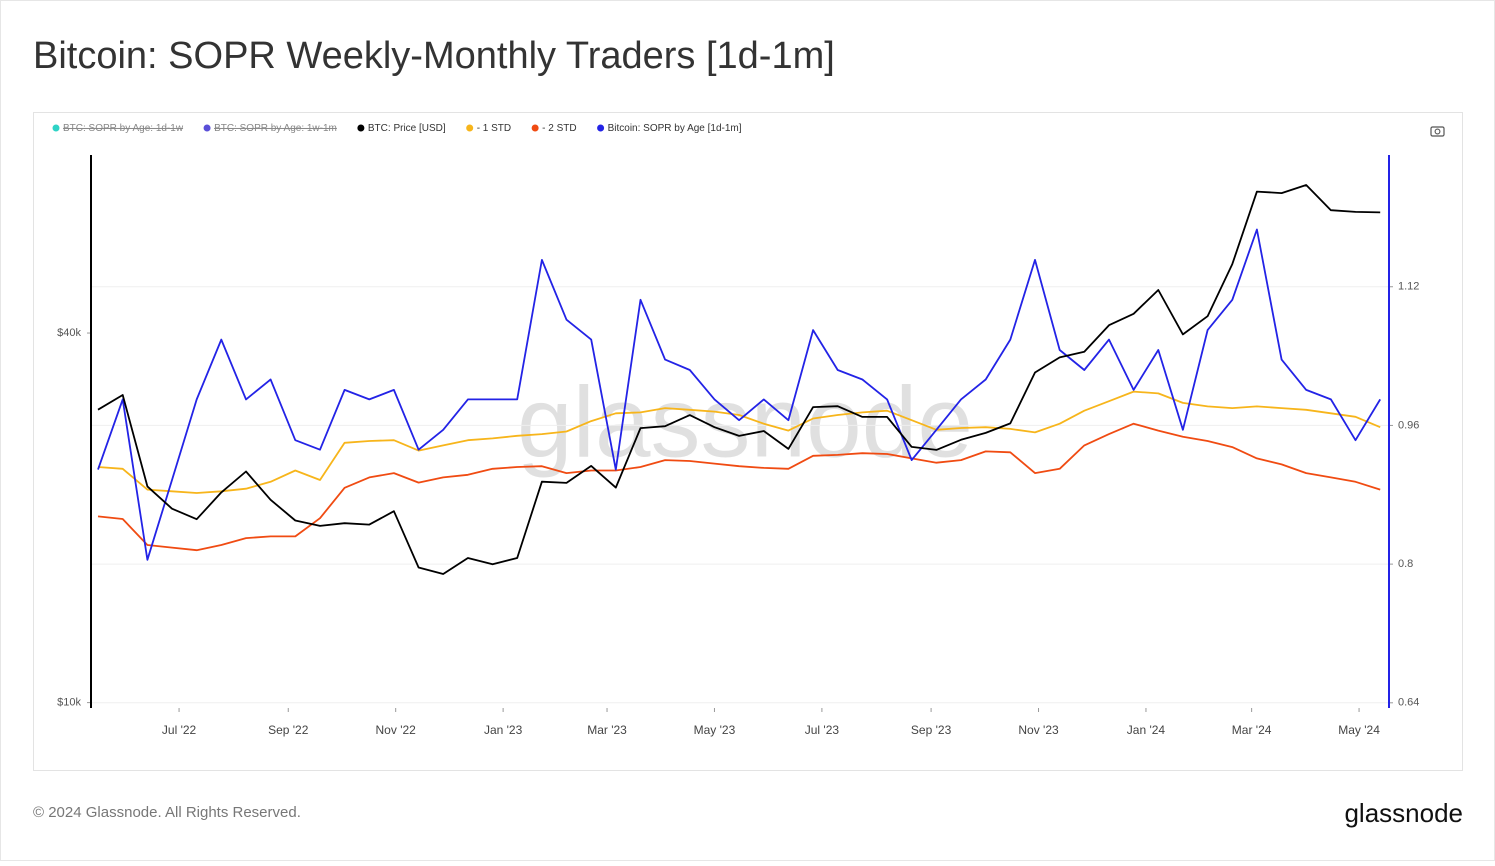  What do you see at coordinates (1405, 564) in the screenshot?
I see `y2-tick-label: 0.8` at bounding box center [1405, 564].